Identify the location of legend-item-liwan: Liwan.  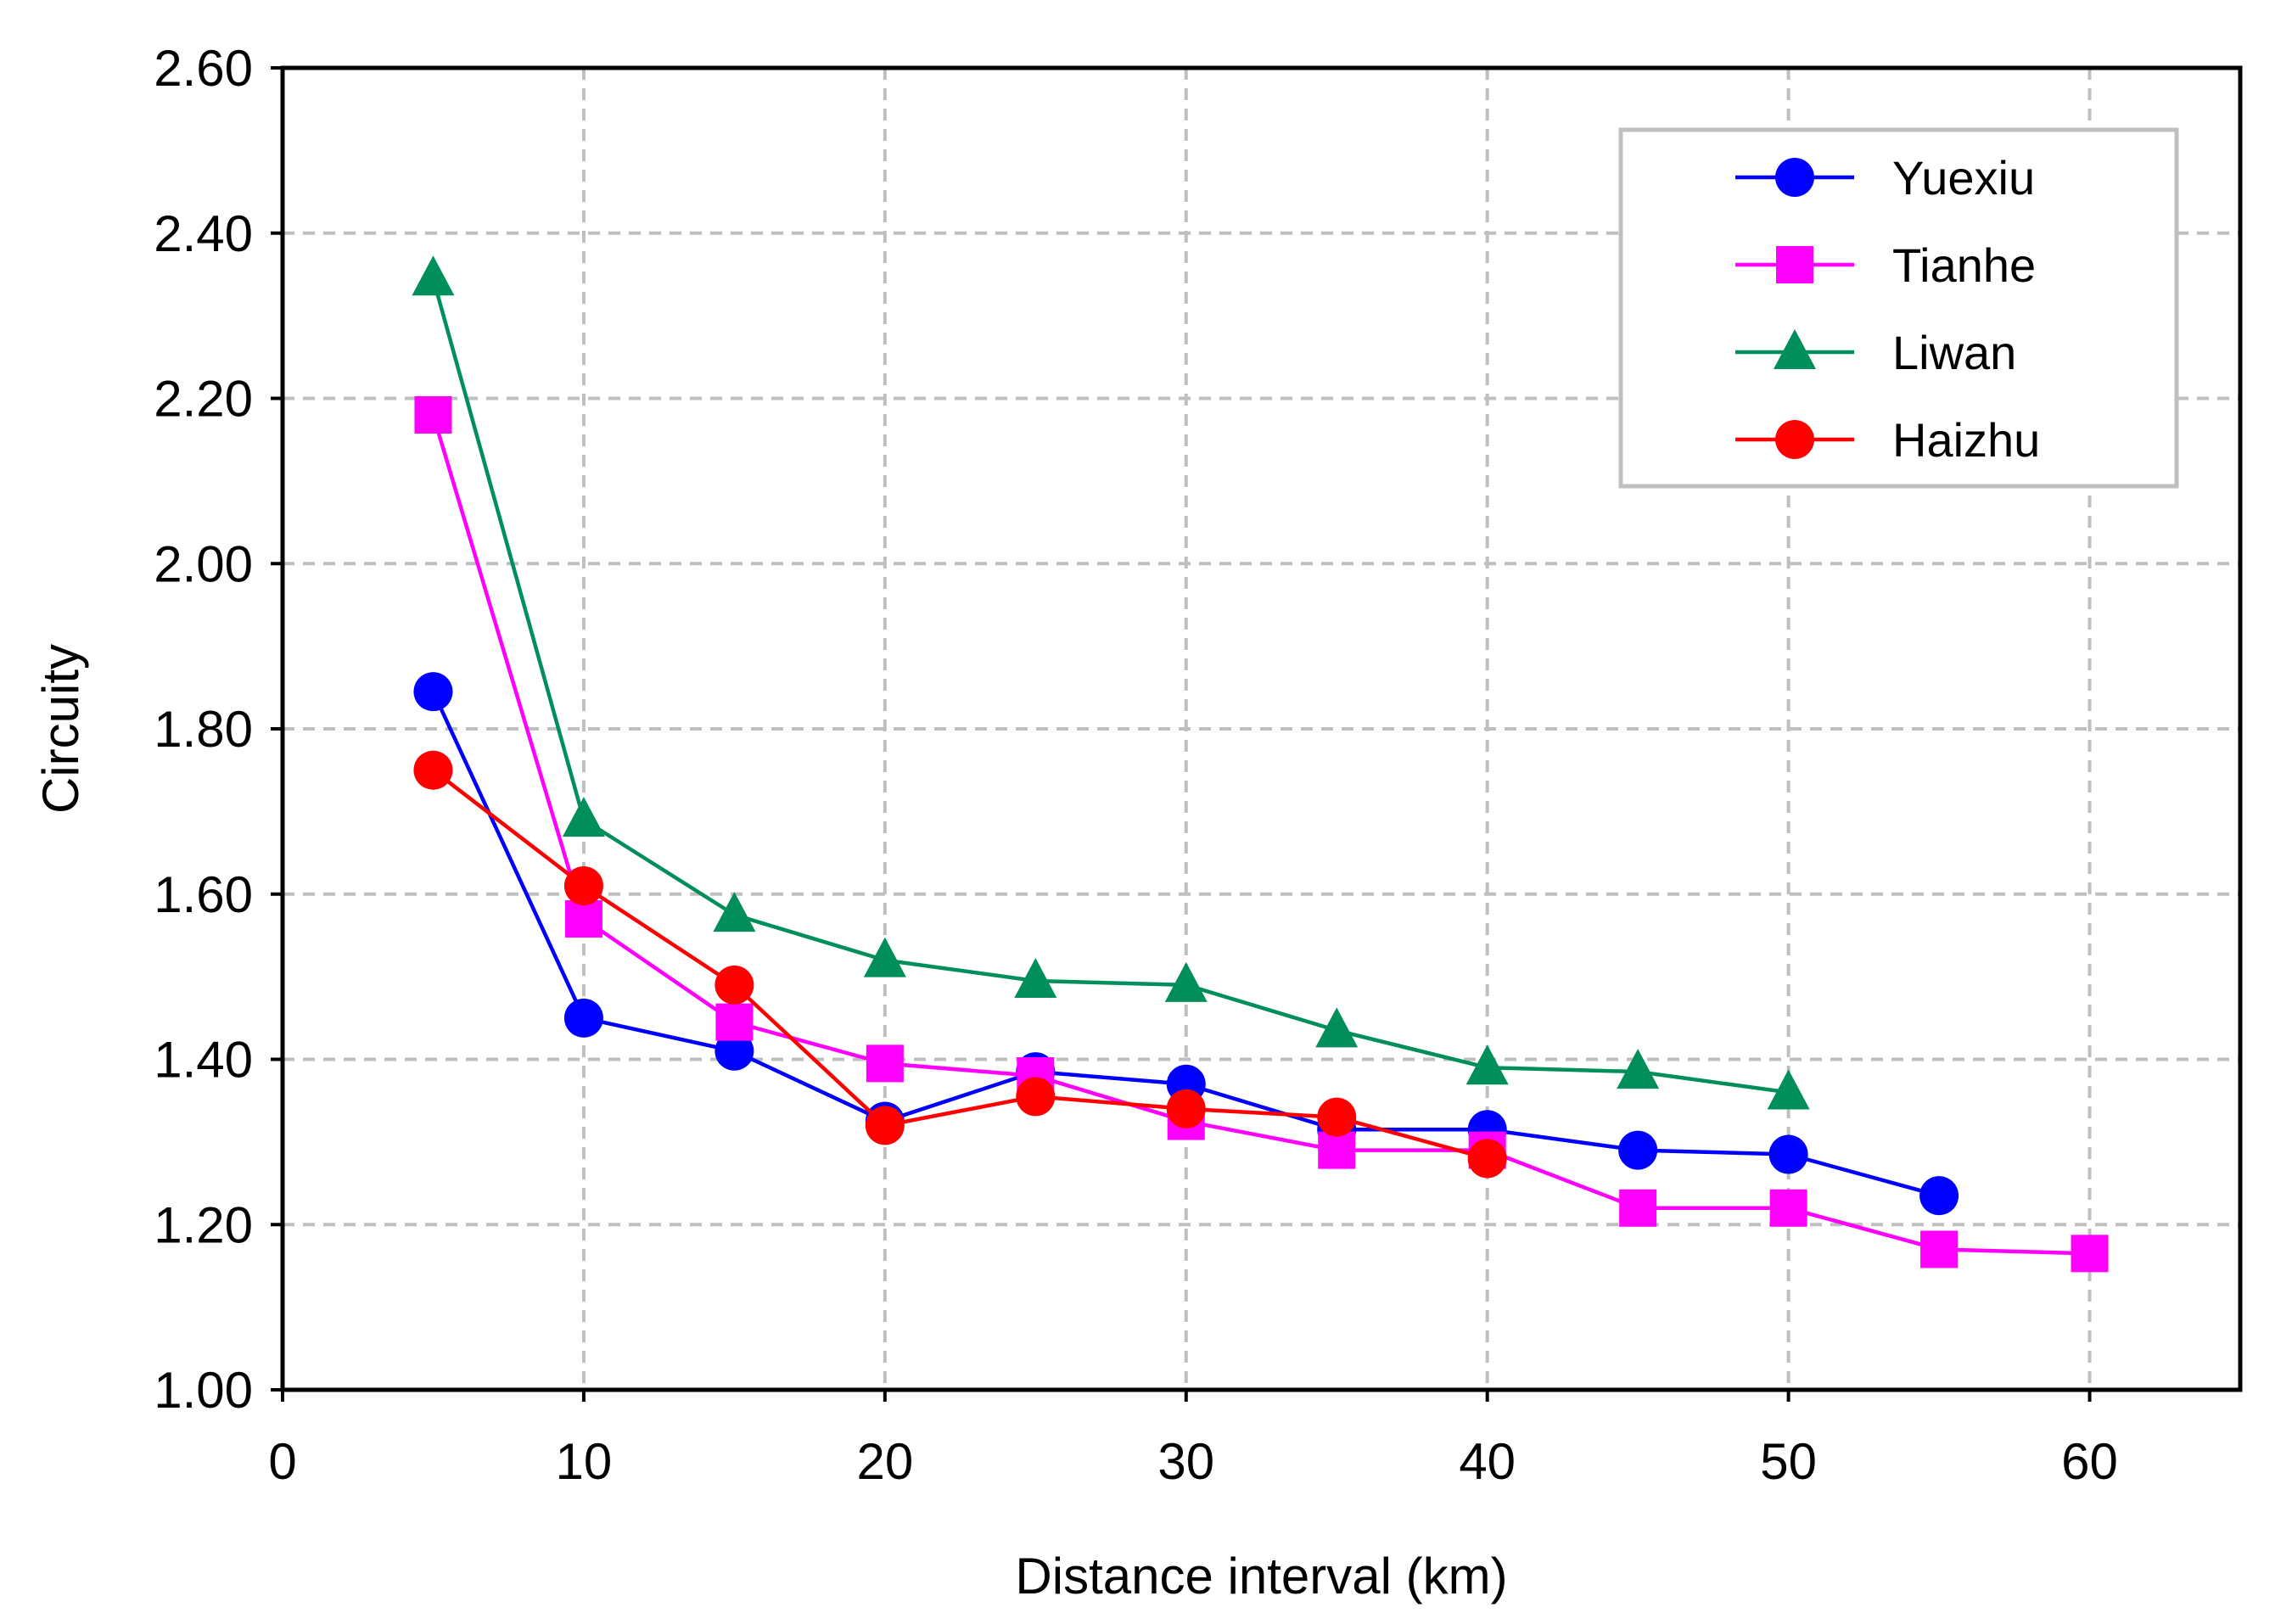
(1875, 352).